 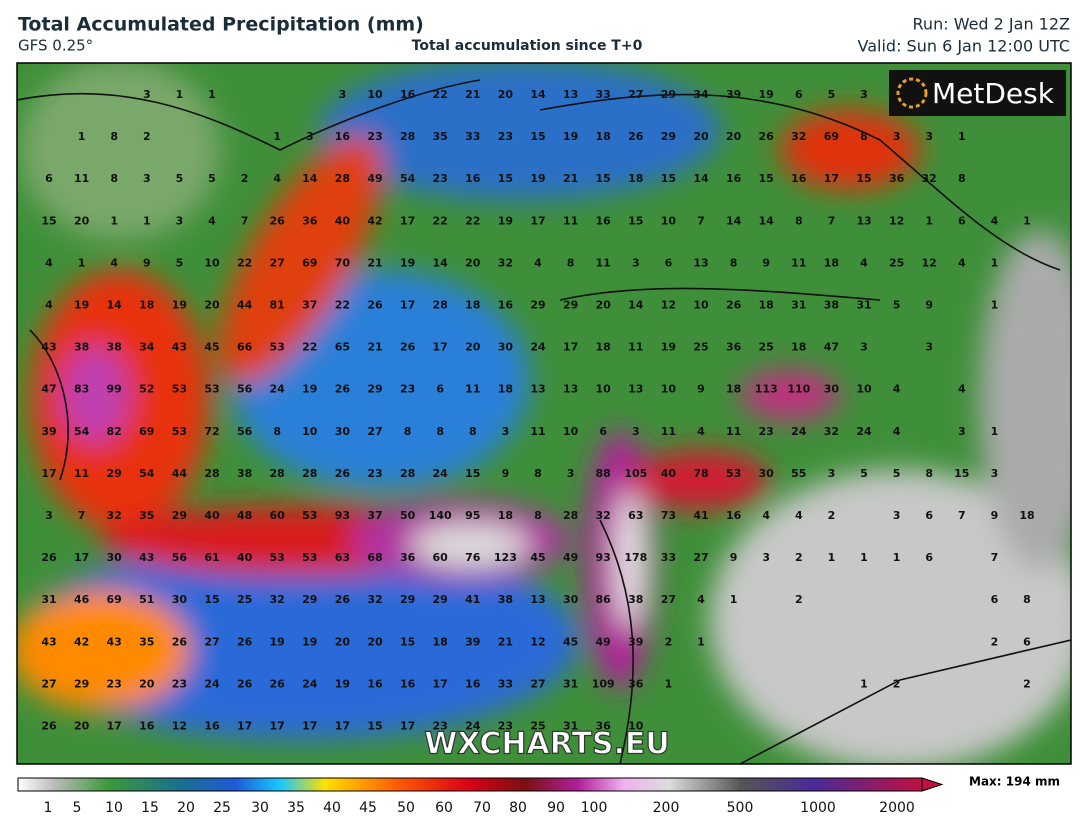 I want to click on grid-value: 105, so click(x=635, y=473).